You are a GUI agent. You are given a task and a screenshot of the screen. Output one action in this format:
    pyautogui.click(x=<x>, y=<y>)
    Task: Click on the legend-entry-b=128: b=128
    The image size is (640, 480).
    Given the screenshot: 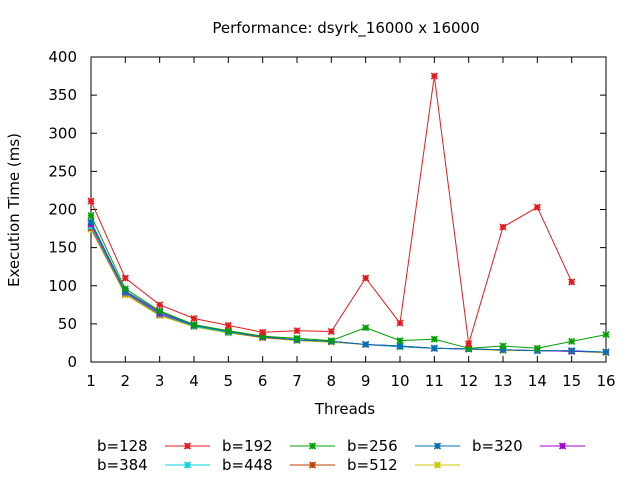 What is the action you would take?
    pyautogui.click(x=153, y=446)
    